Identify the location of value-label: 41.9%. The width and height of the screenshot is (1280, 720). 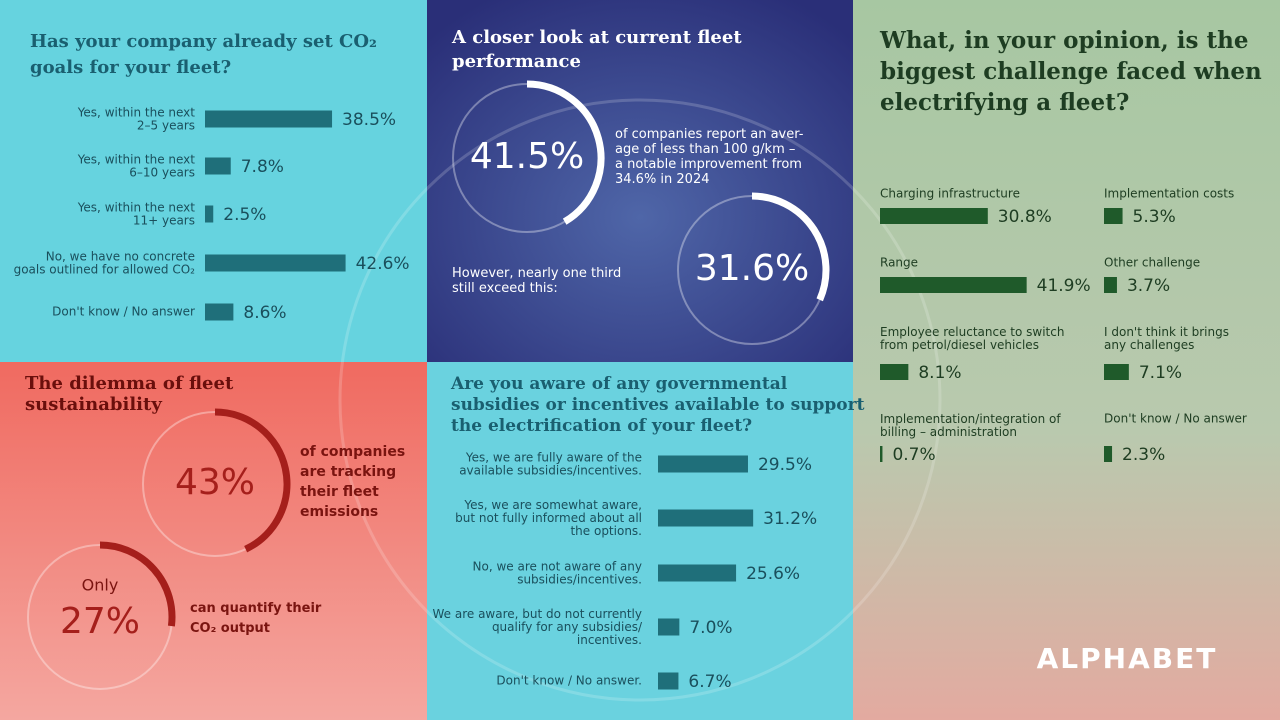
(1064, 286).